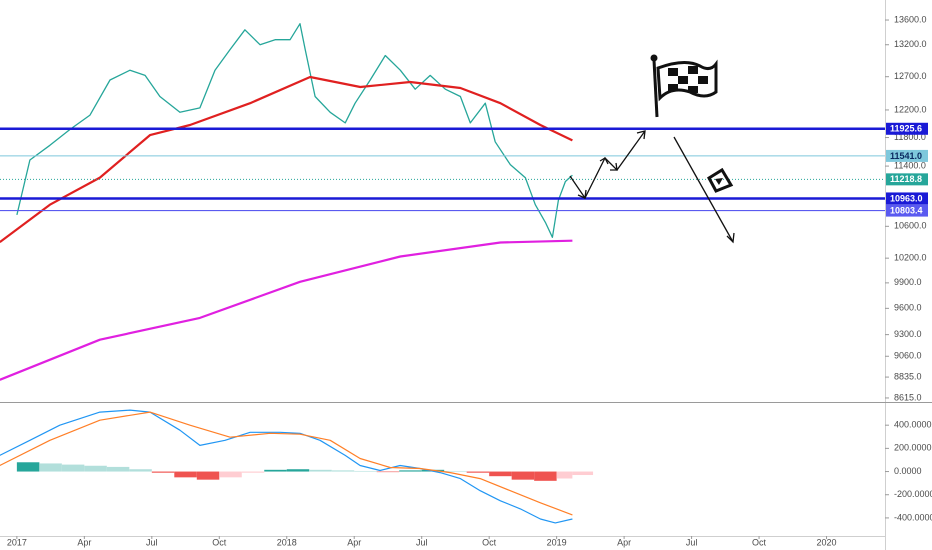  What do you see at coordinates (908, 356) in the screenshot?
I see `y-tick-label: 9060.0` at bounding box center [908, 356].